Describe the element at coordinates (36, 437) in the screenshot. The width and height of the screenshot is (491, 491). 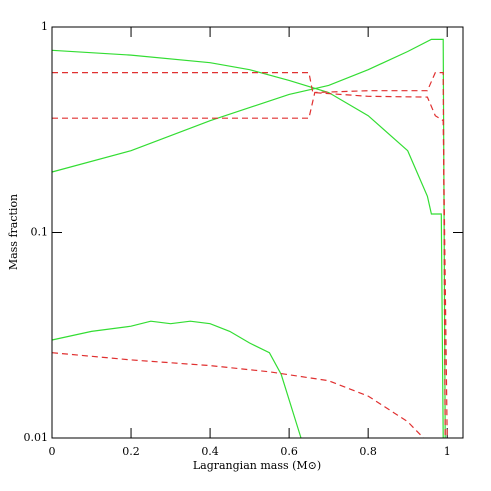
I see `y-tick-label: 0.01` at that location.